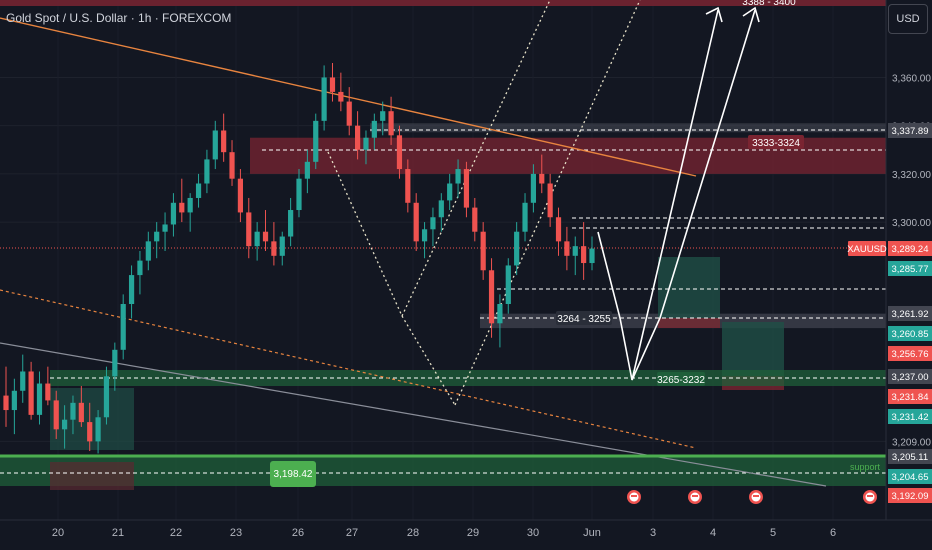 This screenshot has height=550, width=932. What do you see at coordinates (352, 533) in the screenshot?
I see `x-tick-label: 27` at bounding box center [352, 533].